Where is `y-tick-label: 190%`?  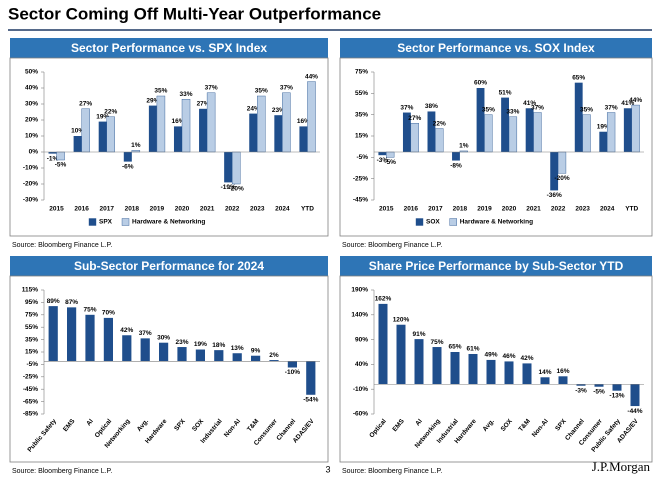 y-tick-label: 190% is located at coordinates (359, 290).